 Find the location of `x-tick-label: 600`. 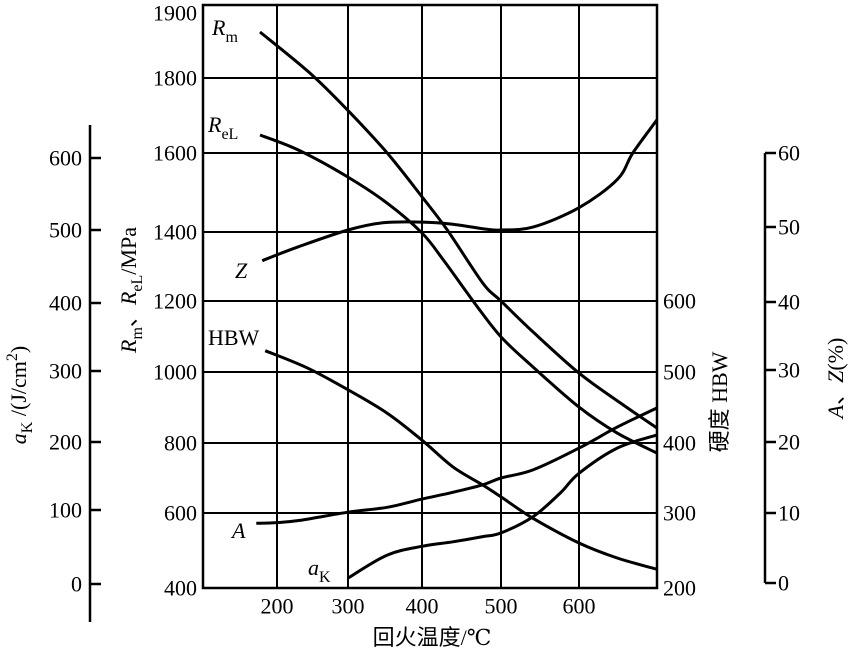

x-tick-label: 600 is located at coordinates (579, 606).